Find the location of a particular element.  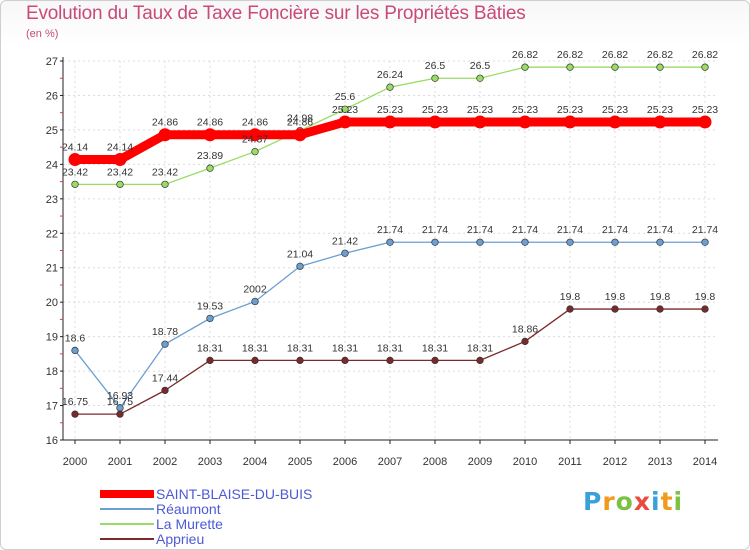

y-tick-label: 24 is located at coordinates (52, 165).